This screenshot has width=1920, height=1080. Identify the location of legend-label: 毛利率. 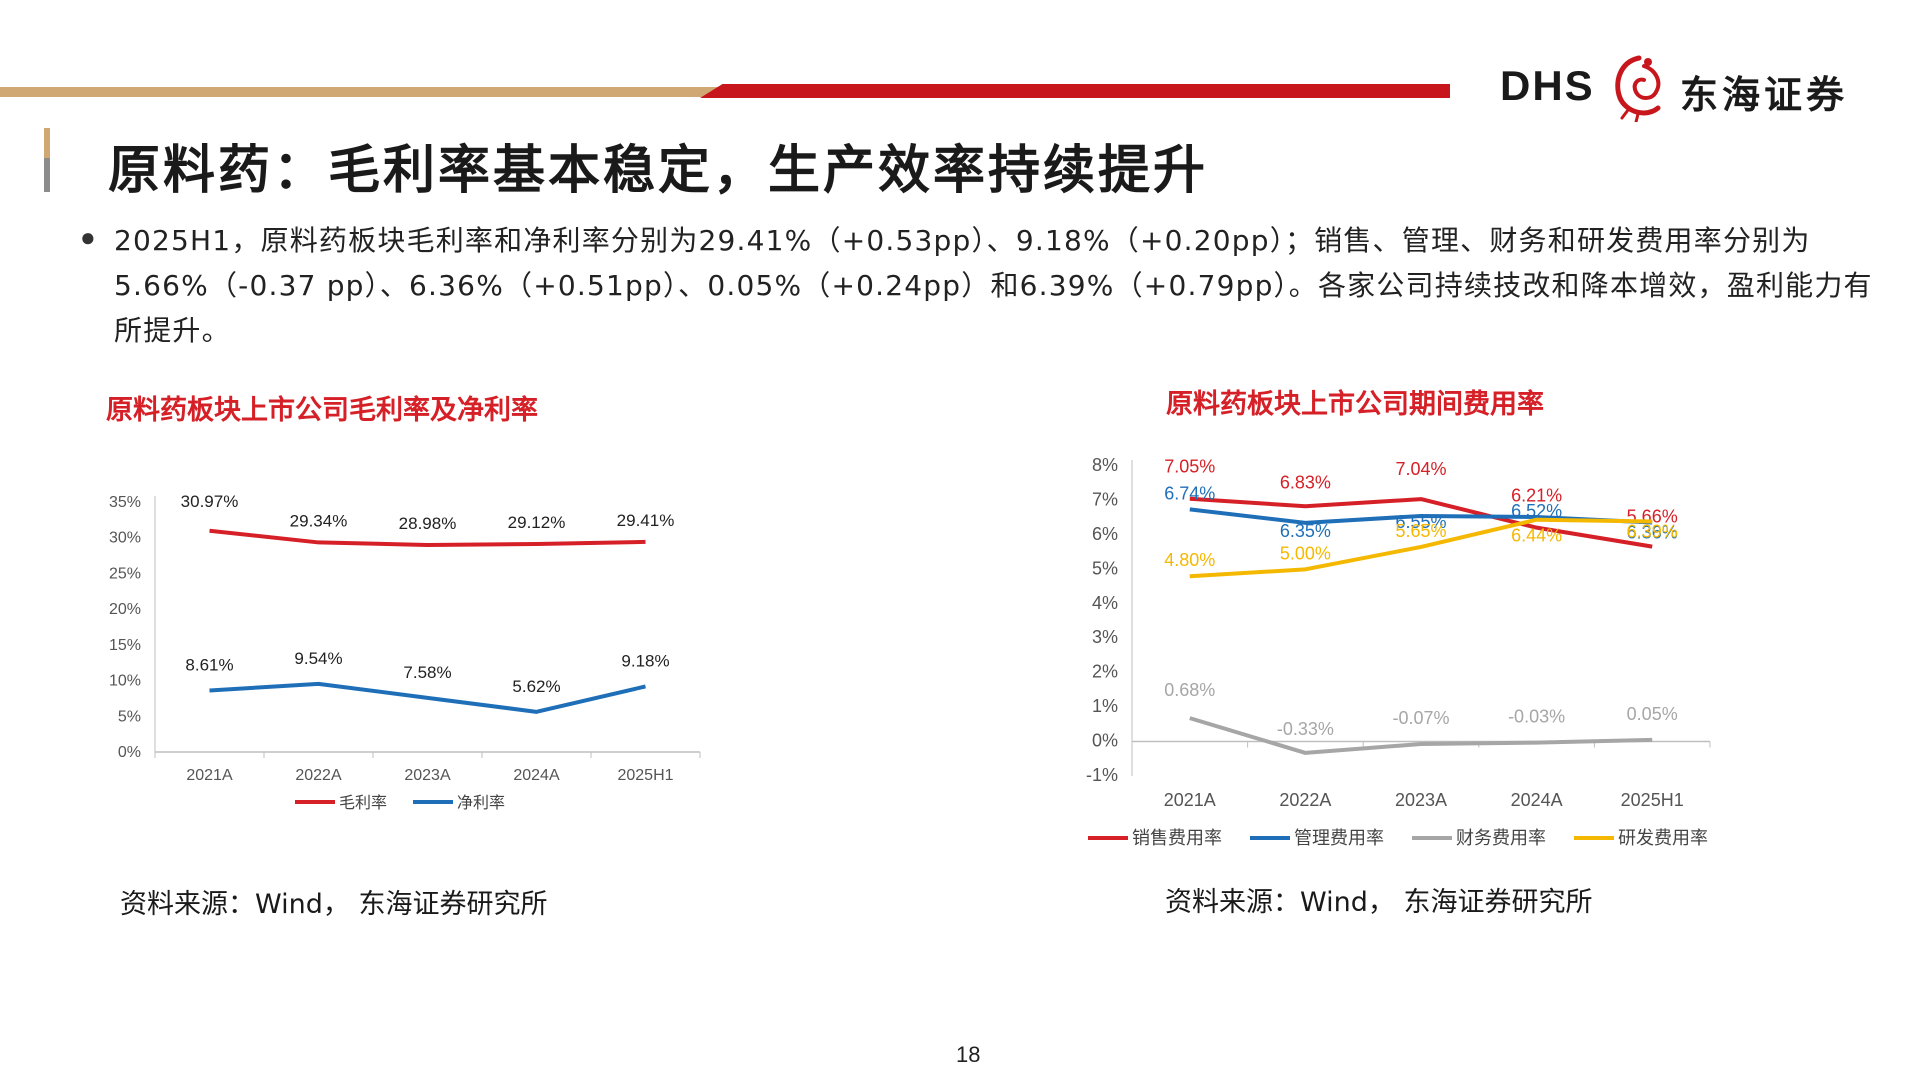
(363, 803).